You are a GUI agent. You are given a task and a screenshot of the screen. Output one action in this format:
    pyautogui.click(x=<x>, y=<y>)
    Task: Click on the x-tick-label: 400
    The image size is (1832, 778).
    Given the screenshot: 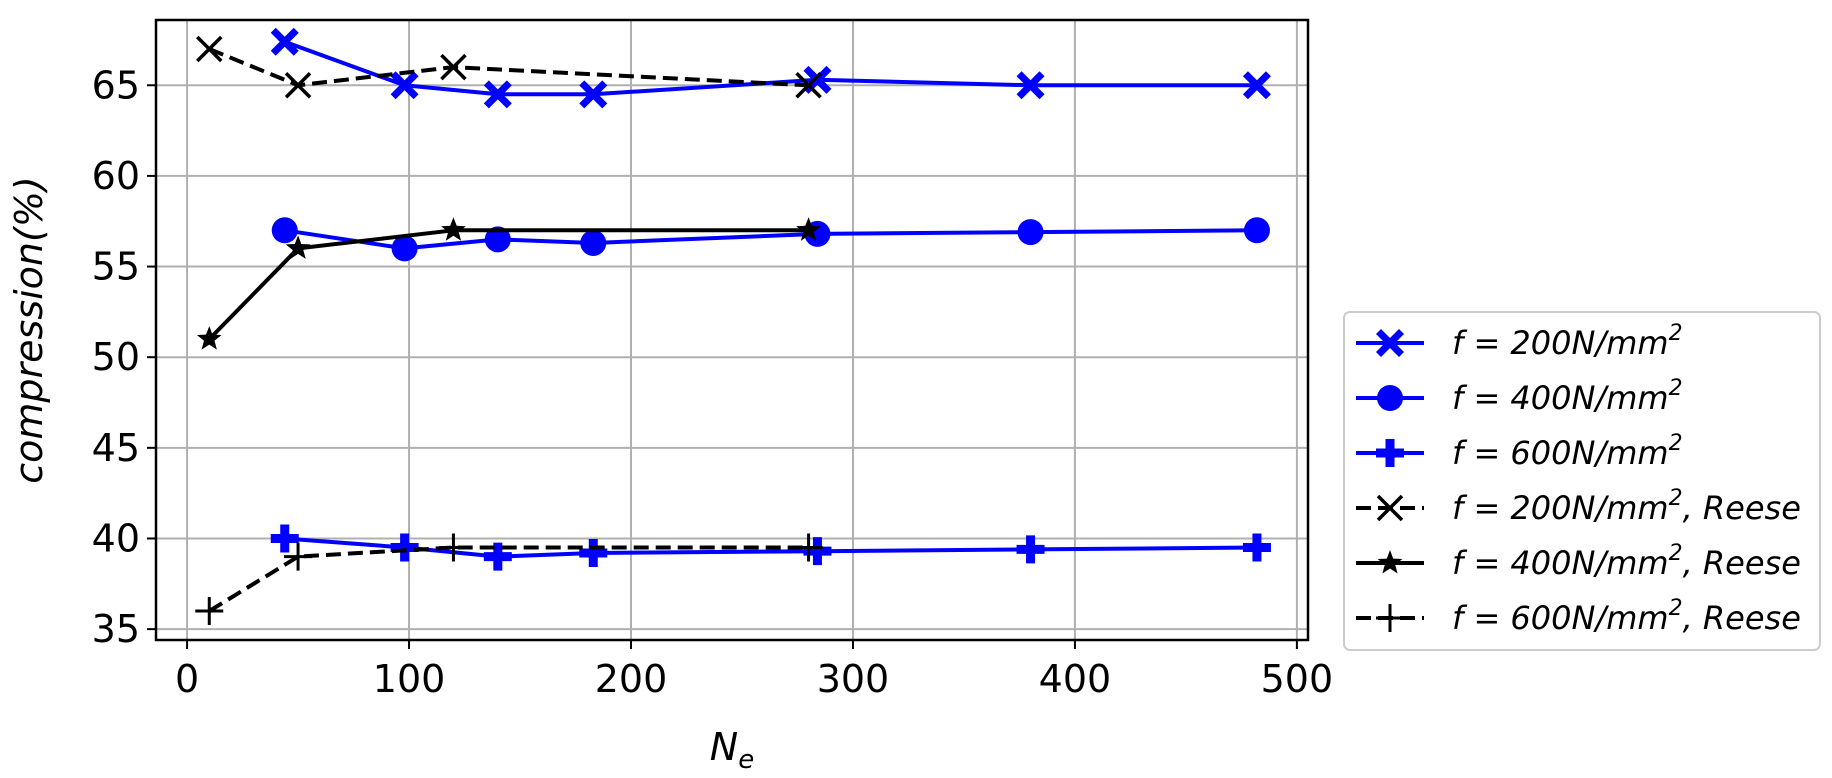 What is the action you would take?
    pyautogui.click(x=1075, y=679)
    